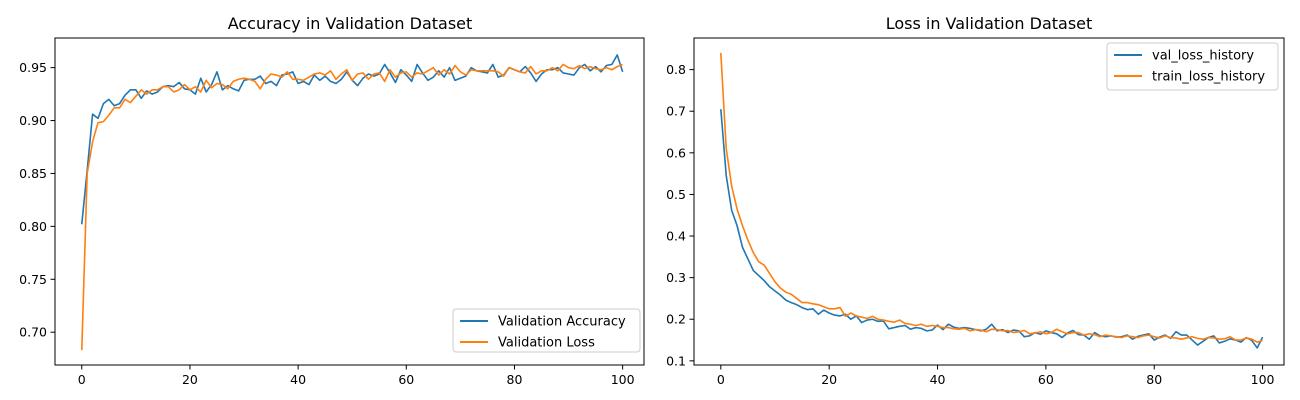  What do you see at coordinates (1203, 56) in the screenshot?
I see `legend-label: val_loss_history` at bounding box center [1203, 56].